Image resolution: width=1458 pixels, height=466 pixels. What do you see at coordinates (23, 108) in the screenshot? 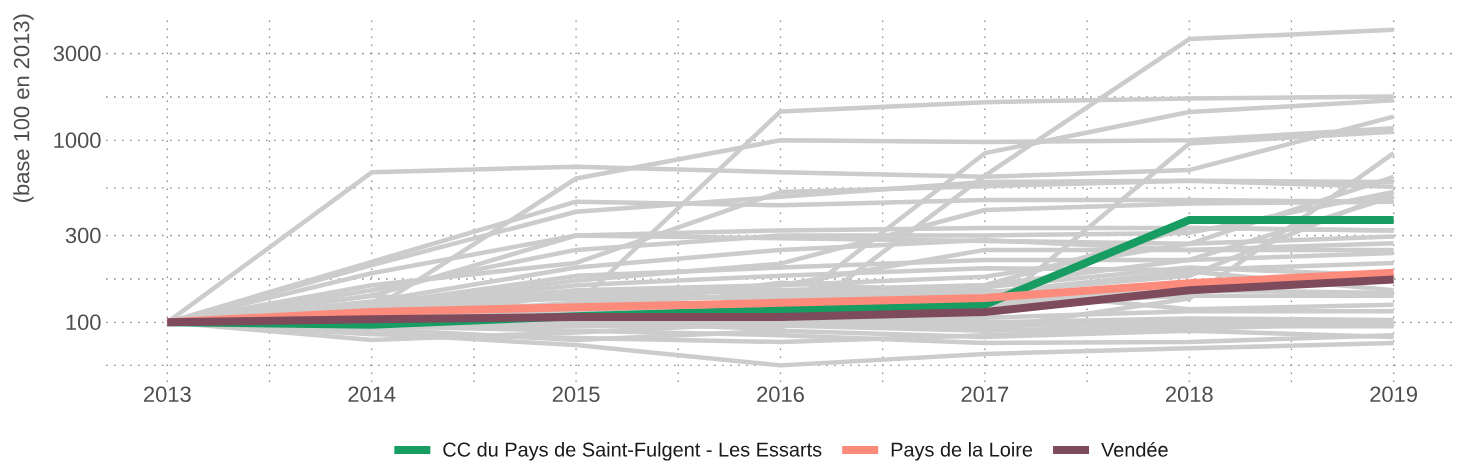
I see `y-axis-title: (base 100 en 2013)` at bounding box center [23, 108].